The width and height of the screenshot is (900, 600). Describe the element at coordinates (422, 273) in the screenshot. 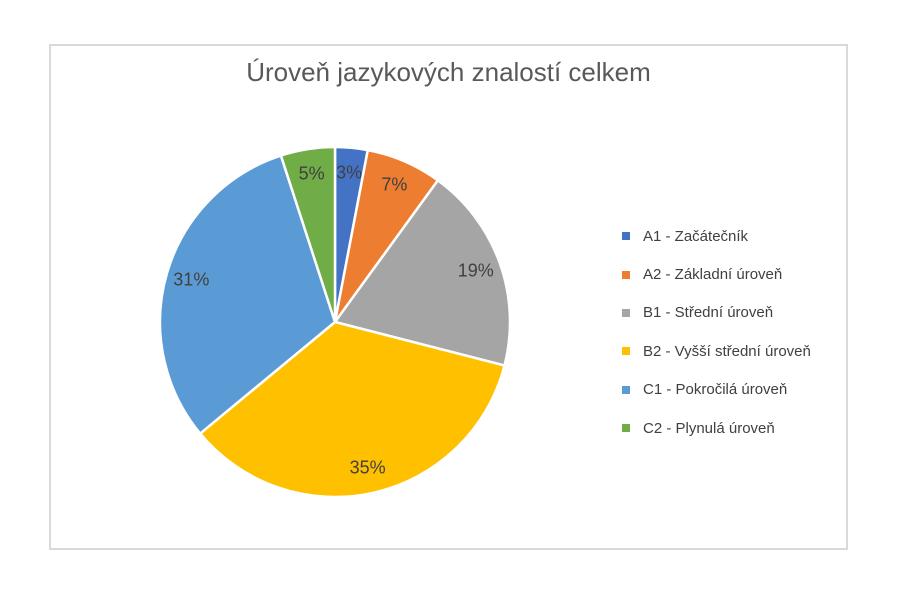

I see `pie-slice-b1` at that location.